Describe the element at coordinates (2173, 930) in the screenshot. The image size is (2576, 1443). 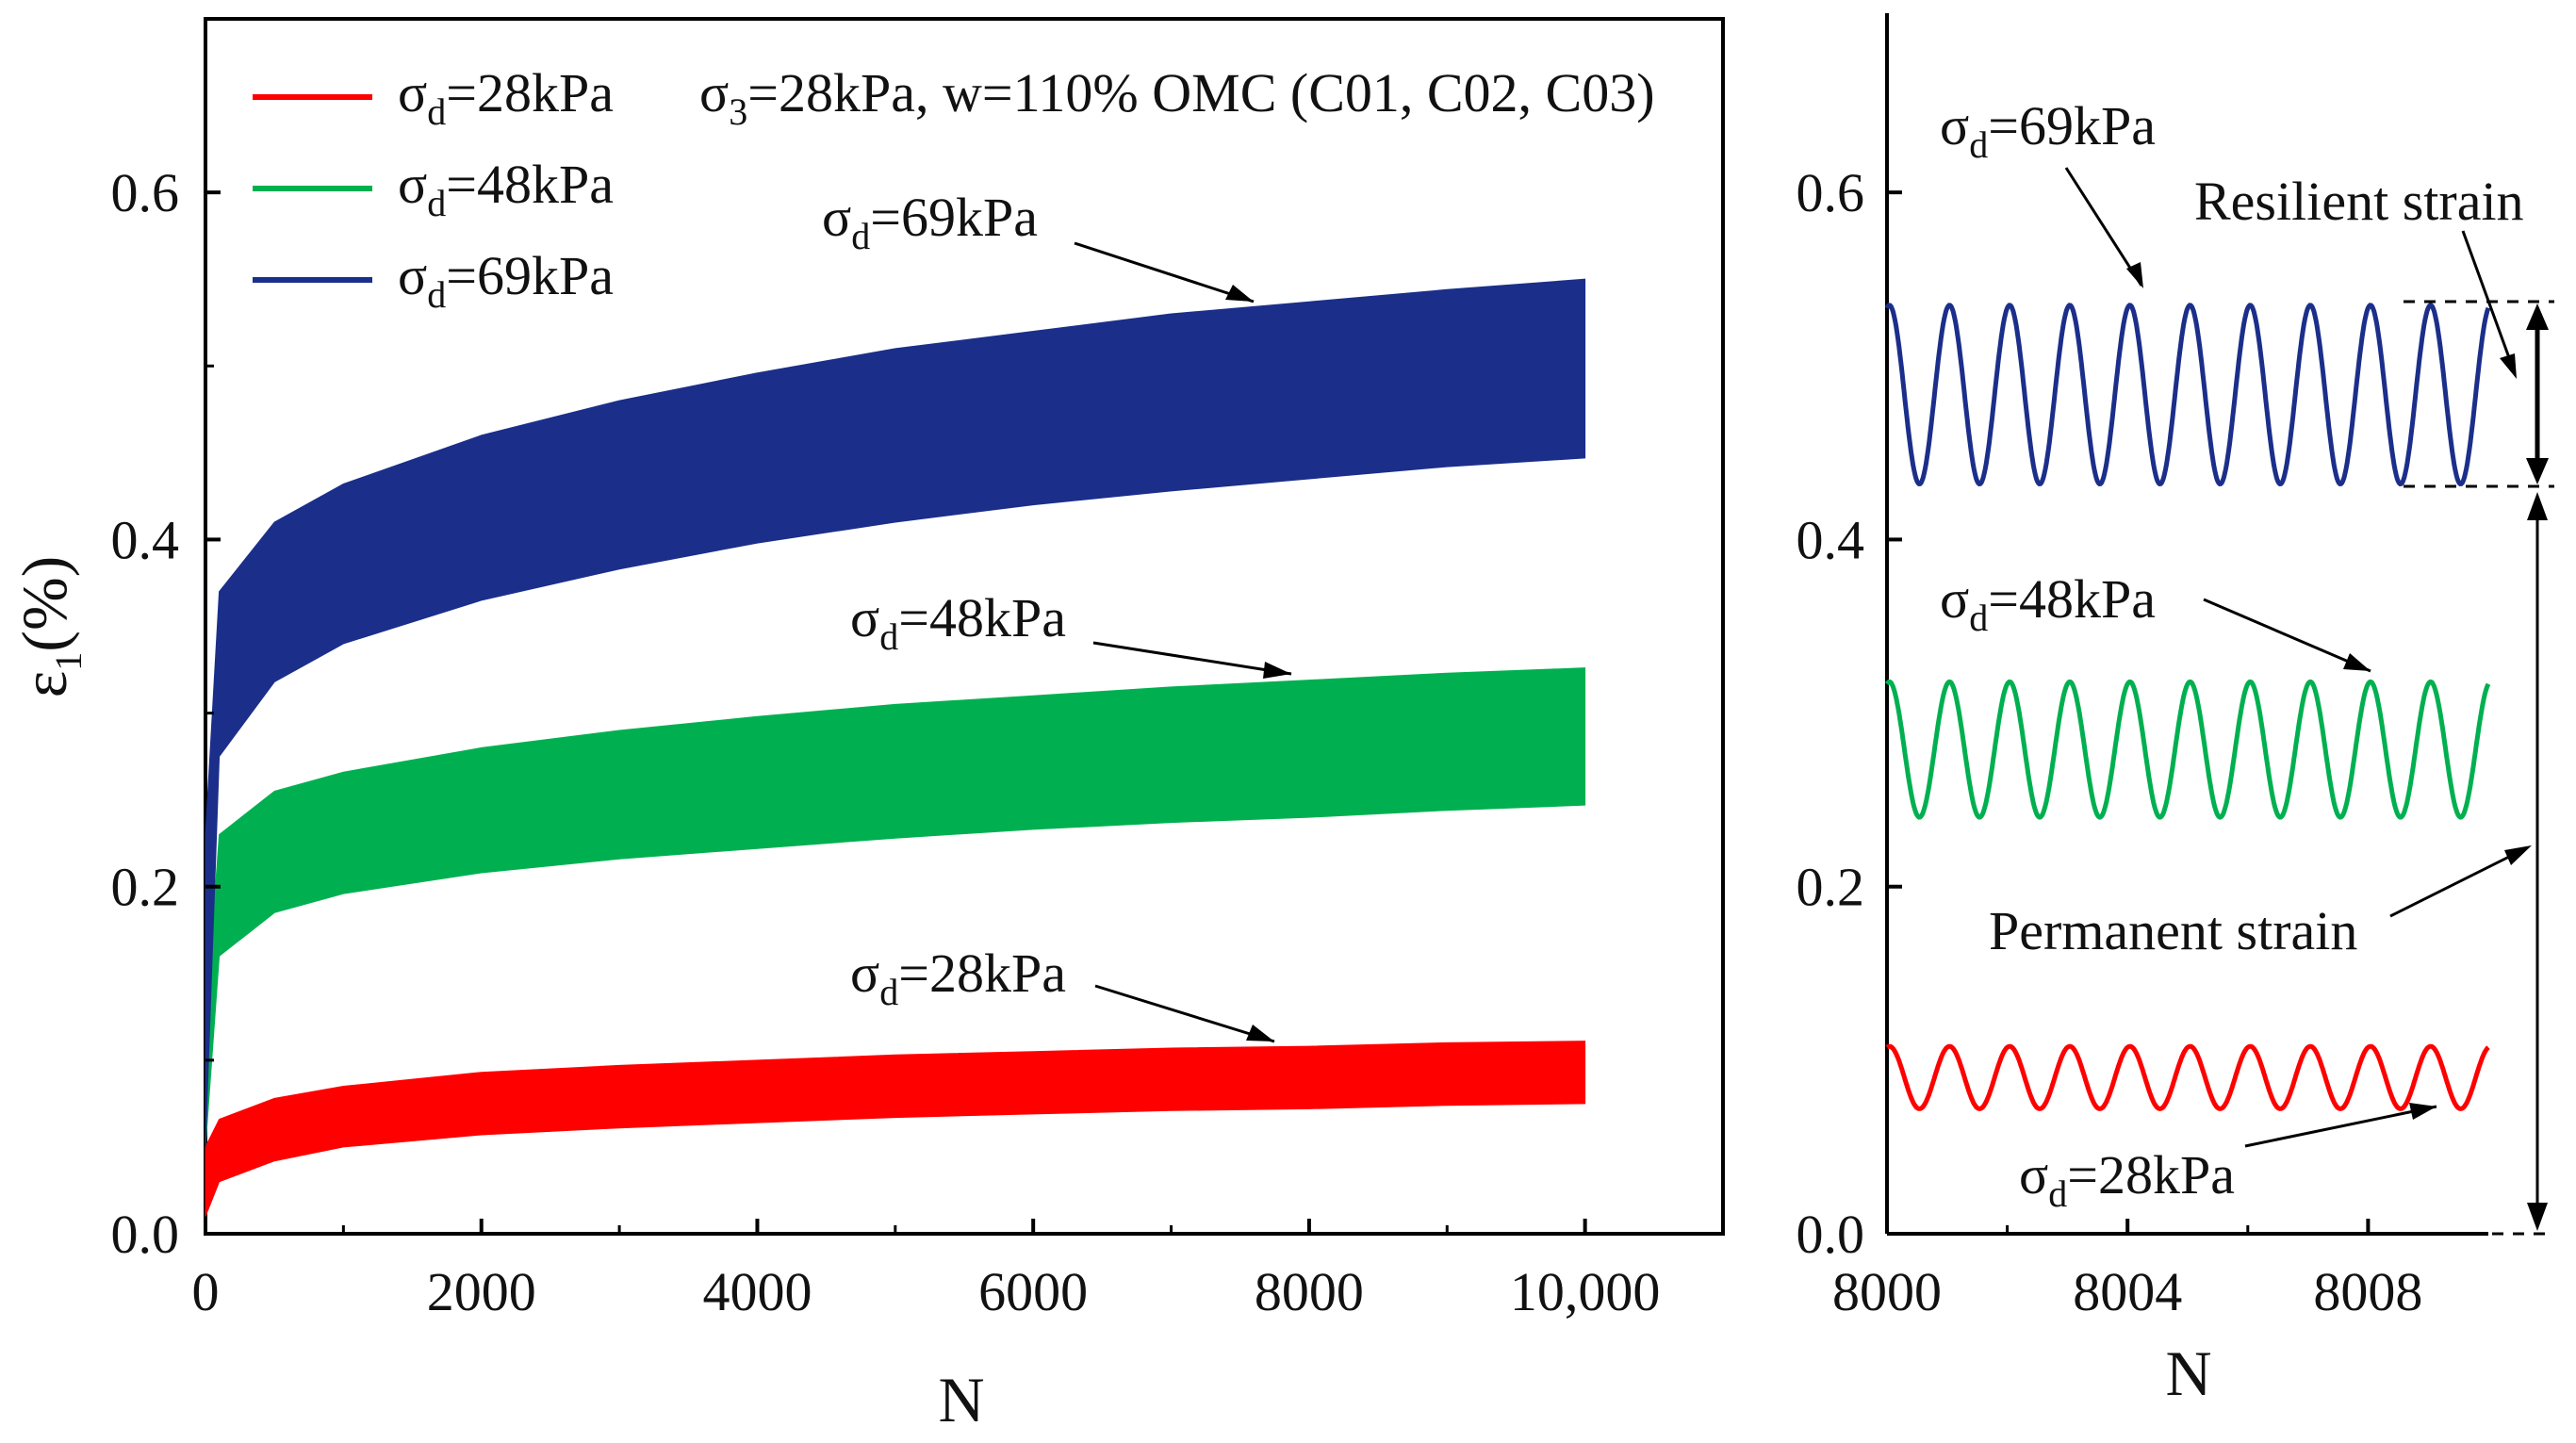
I see `permanent-strain-label: Permanent strain` at that location.